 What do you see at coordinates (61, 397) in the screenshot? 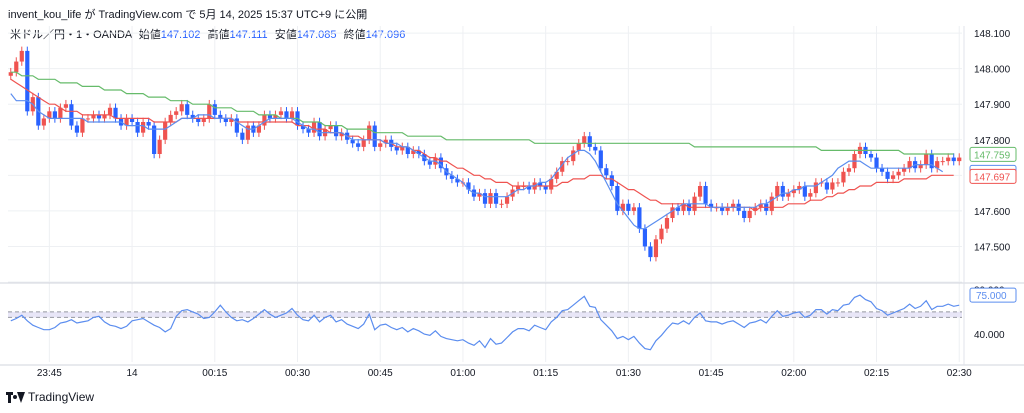
I see `footer-brand: TradingView` at bounding box center [61, 397].